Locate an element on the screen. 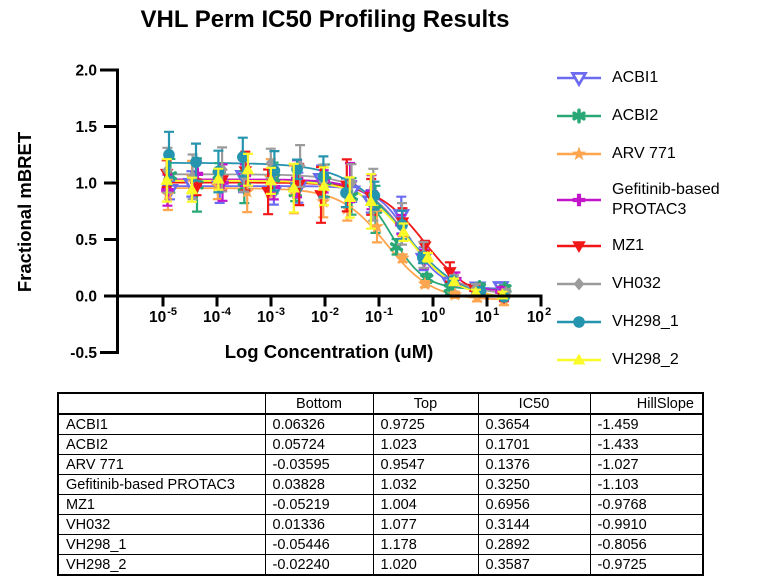 This screenshot has height=587, width=765. y-tick-label: 0.5 is located at coordinates (86, 240).